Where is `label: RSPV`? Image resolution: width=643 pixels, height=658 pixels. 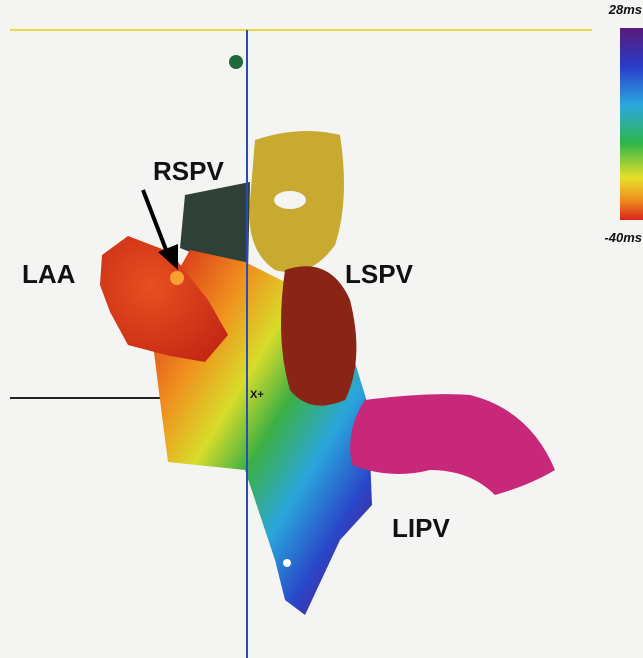 label: RSPV is located at coordinates (188, 171).